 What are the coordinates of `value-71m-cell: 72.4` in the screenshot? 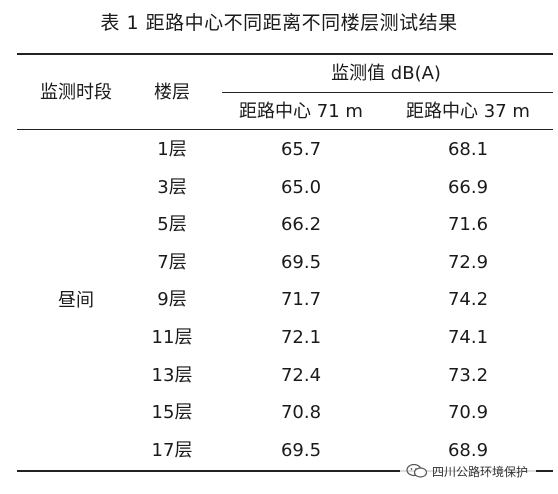 It's located at (301, 375).